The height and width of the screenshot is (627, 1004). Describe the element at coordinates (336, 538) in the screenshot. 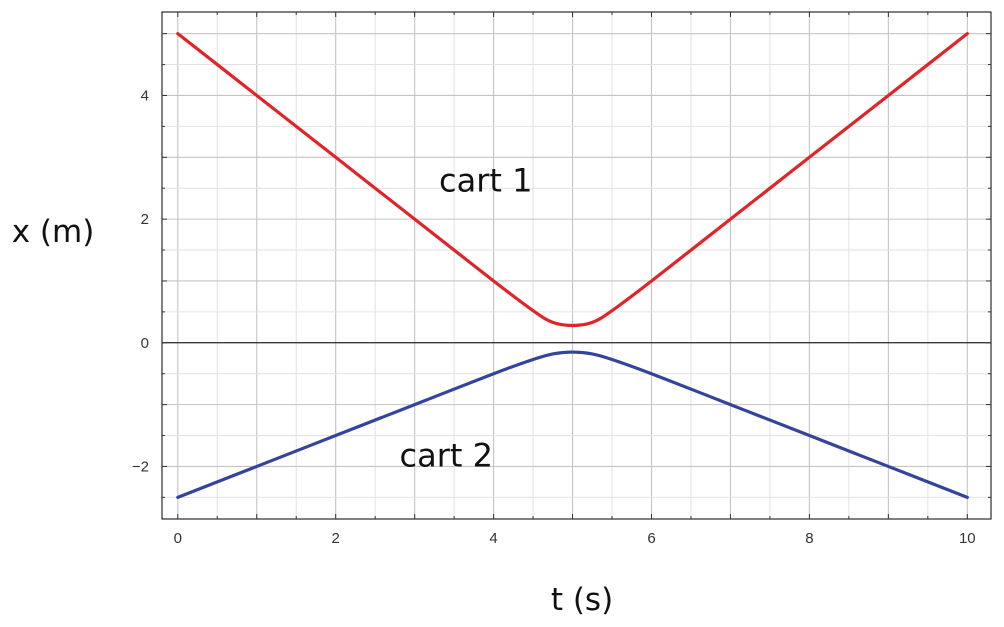

I see `x-tick-label: 2` at that location.